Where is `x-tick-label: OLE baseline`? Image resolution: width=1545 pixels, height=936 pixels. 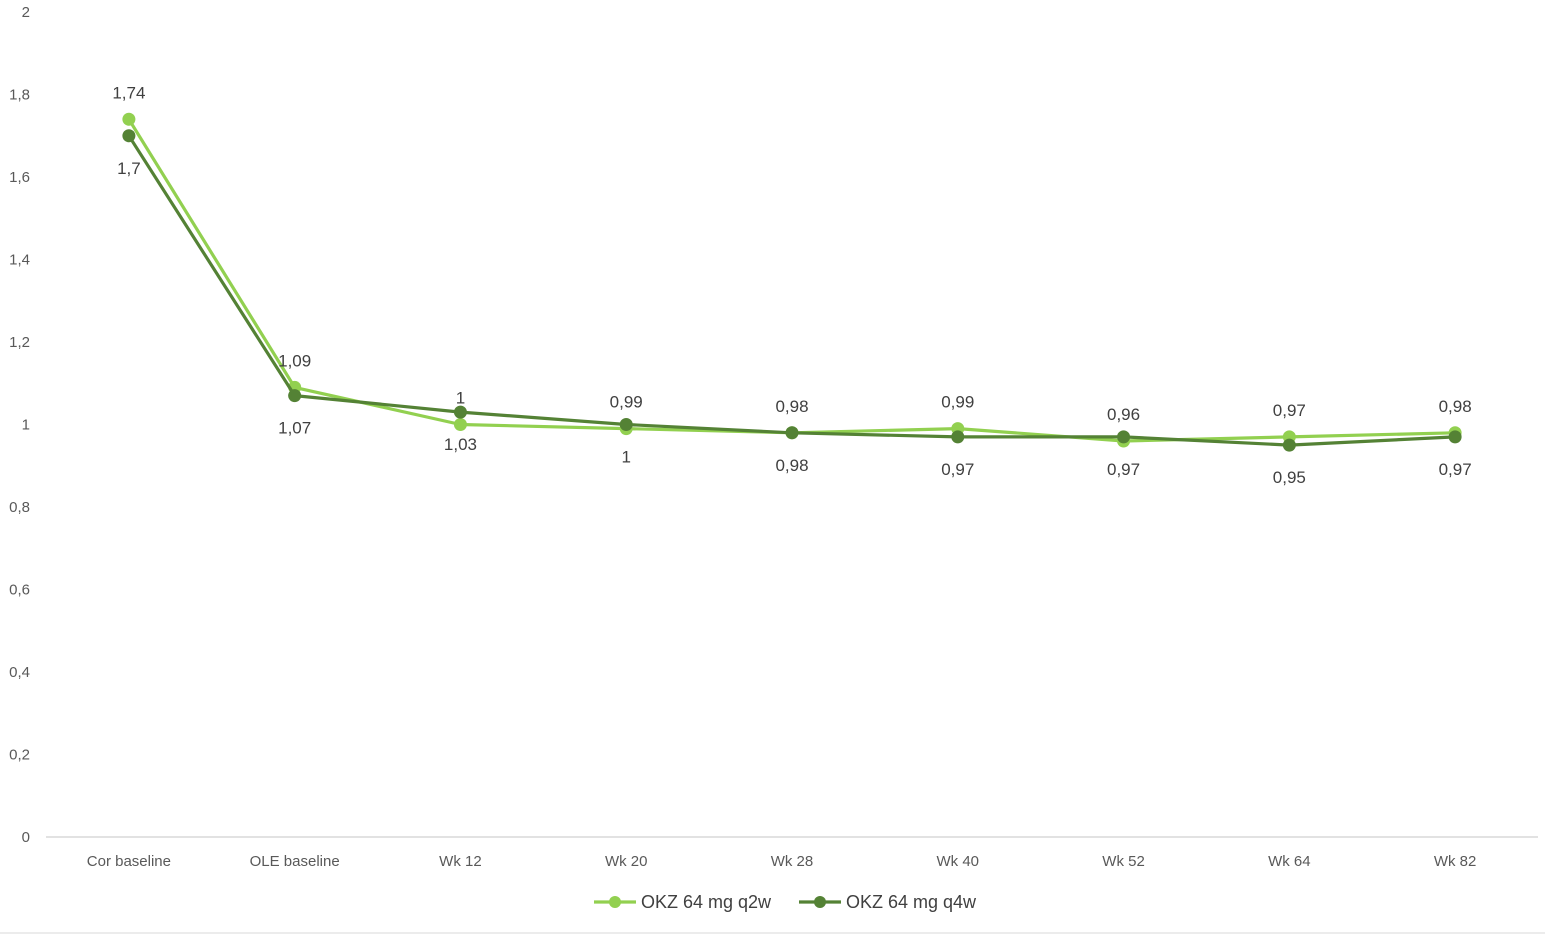
x-tick-label: OLE baseline is located at coordinates (295, 861).